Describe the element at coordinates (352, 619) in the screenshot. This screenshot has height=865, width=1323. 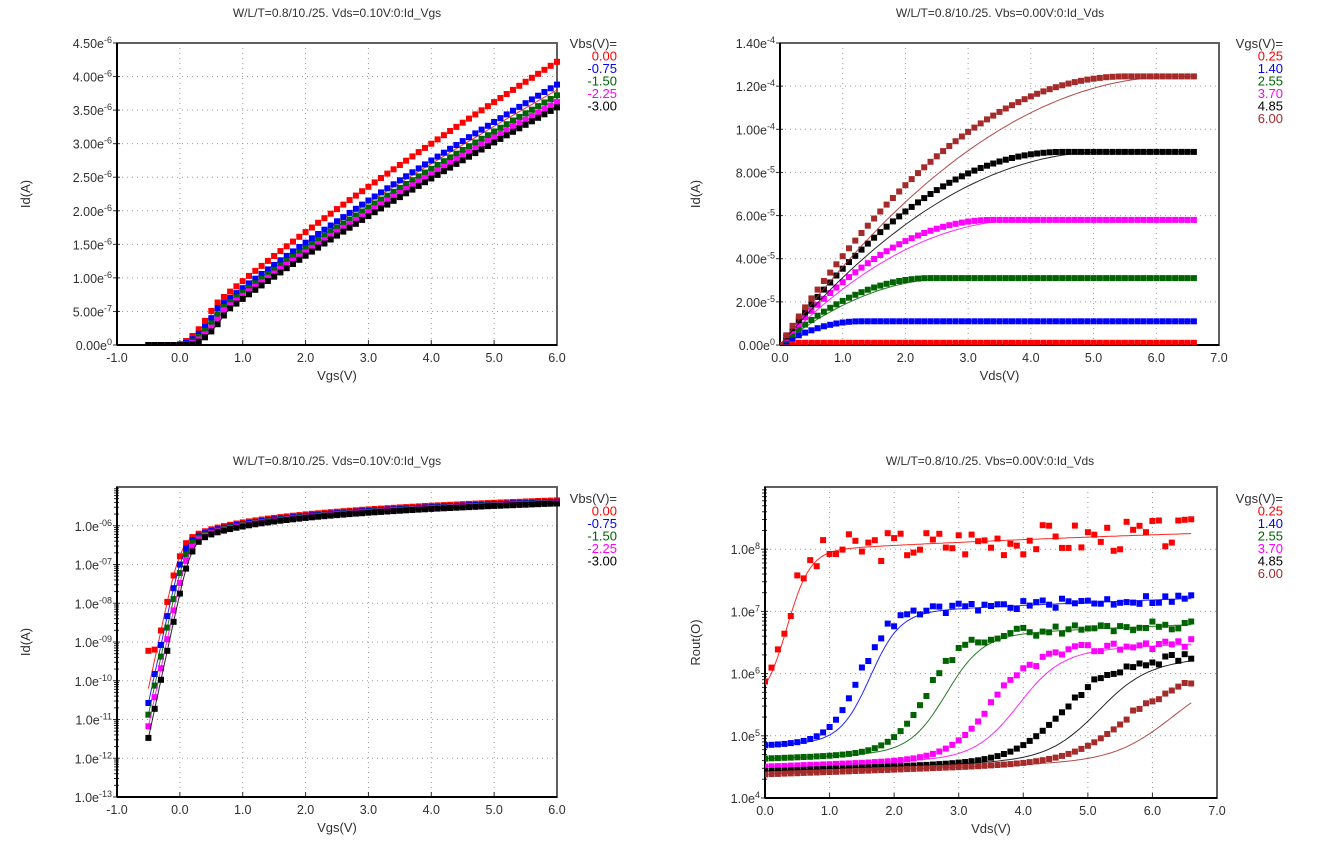
I see `plot-data` at that location.